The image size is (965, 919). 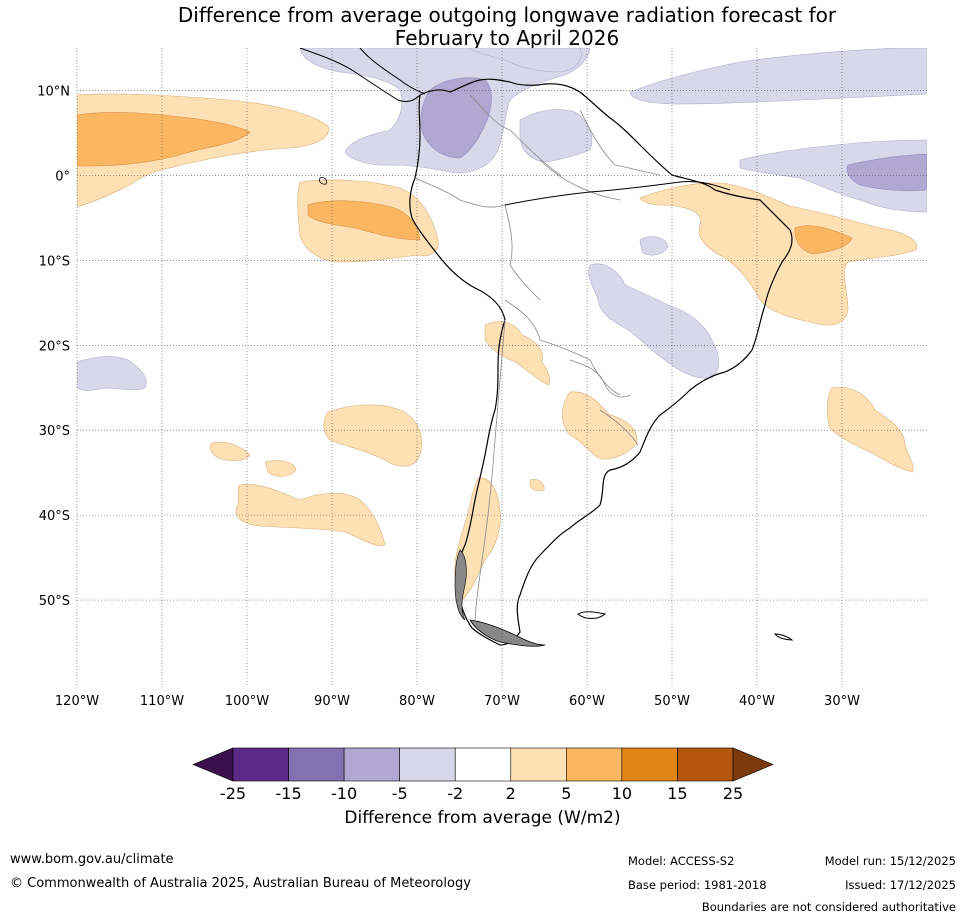 I want to click on lat-label: 10°S, so click(x=54, y=261).